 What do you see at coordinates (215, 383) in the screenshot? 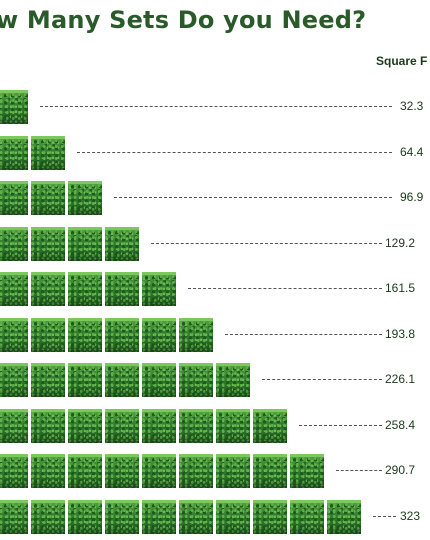
I see `set-row: 226.1` at bounding box center [215, 383].